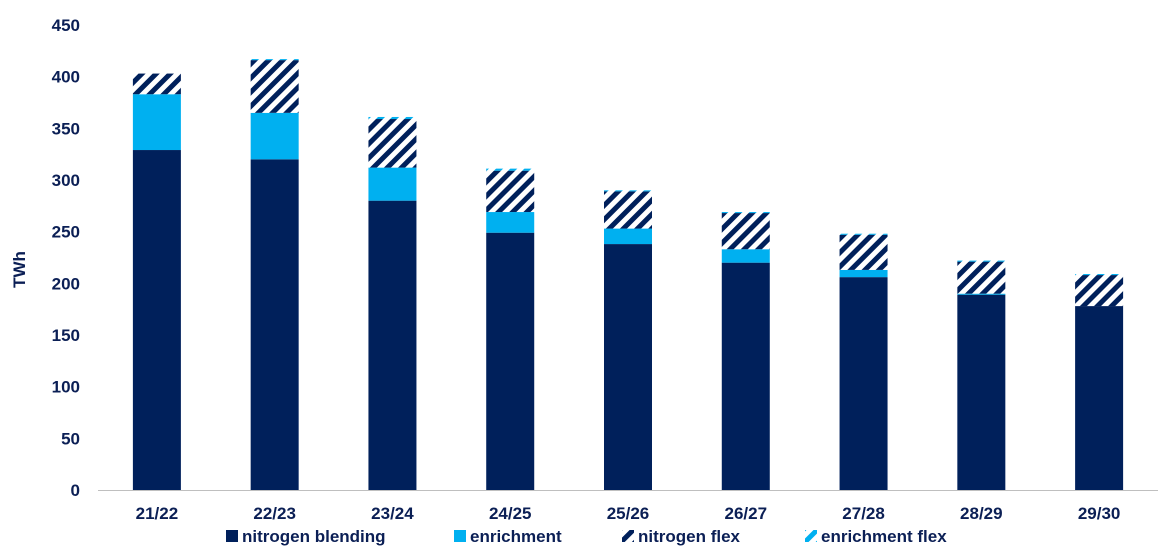  Describe the element at coordinates (70, 438) in the screenshot. I see `y-tick-label: 50` at that location.